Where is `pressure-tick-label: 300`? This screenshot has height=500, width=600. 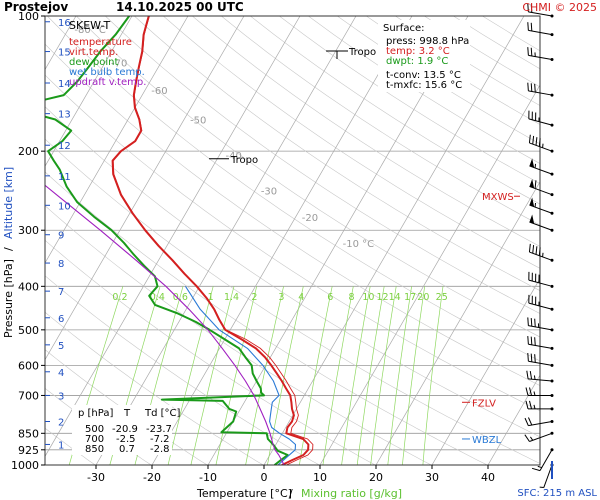
pressure-tick-label: 300 is located at coordinates (28, 230).